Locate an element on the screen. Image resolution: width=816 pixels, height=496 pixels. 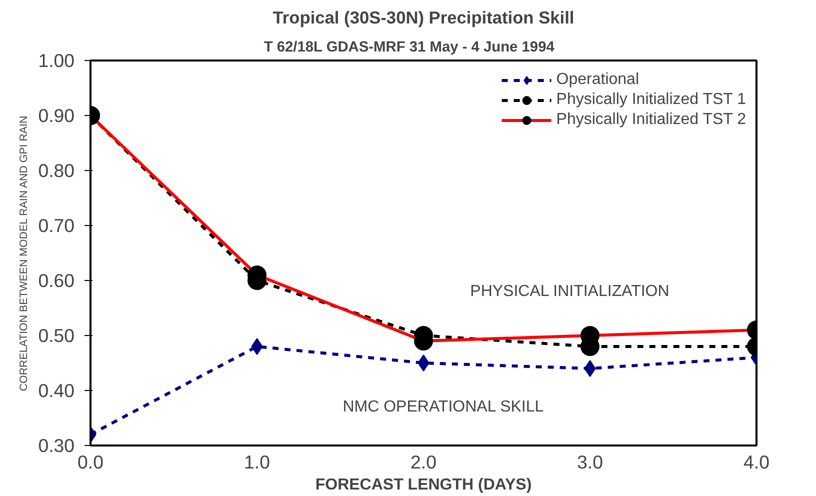
y-tick-label: 0.90 is located at coordinates (56, 115).